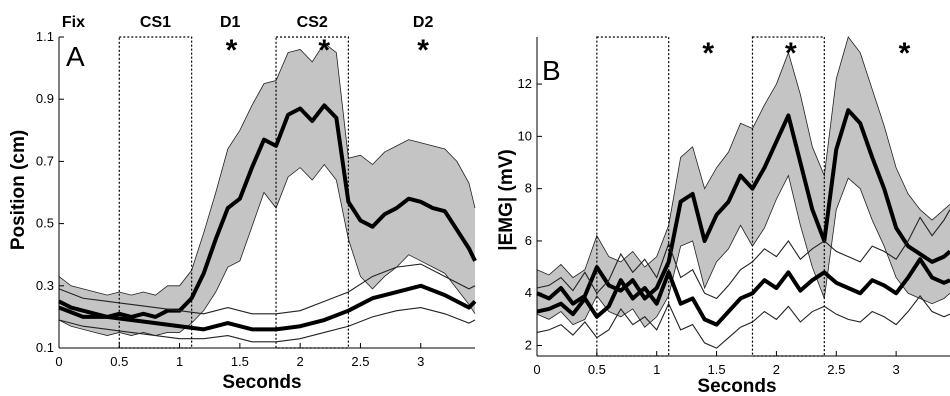 Image resolution: width=950 pixels, height=396 pixels. I want to click on panel-b-significance-marker-1: *, so click(791, 53).